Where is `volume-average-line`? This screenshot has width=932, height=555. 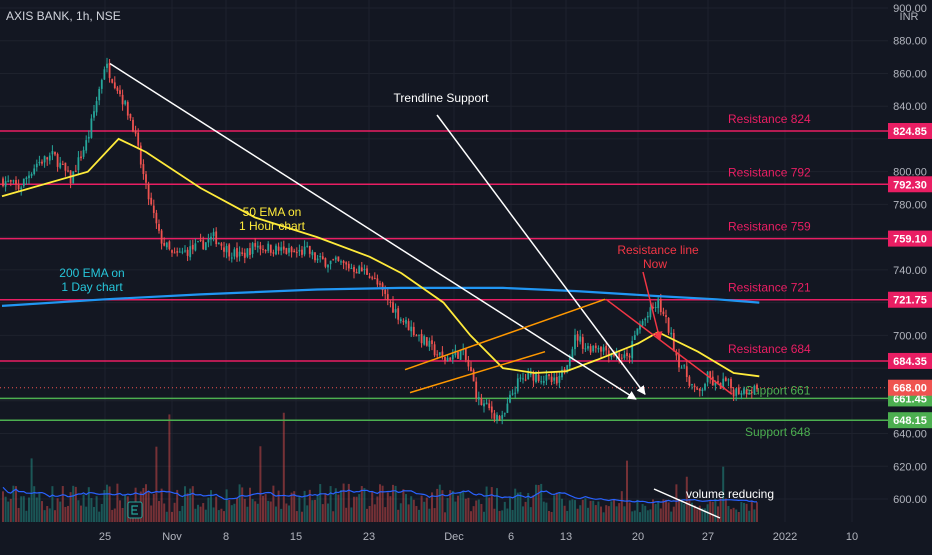 volume-average-line is located at coordinates (380, 495).